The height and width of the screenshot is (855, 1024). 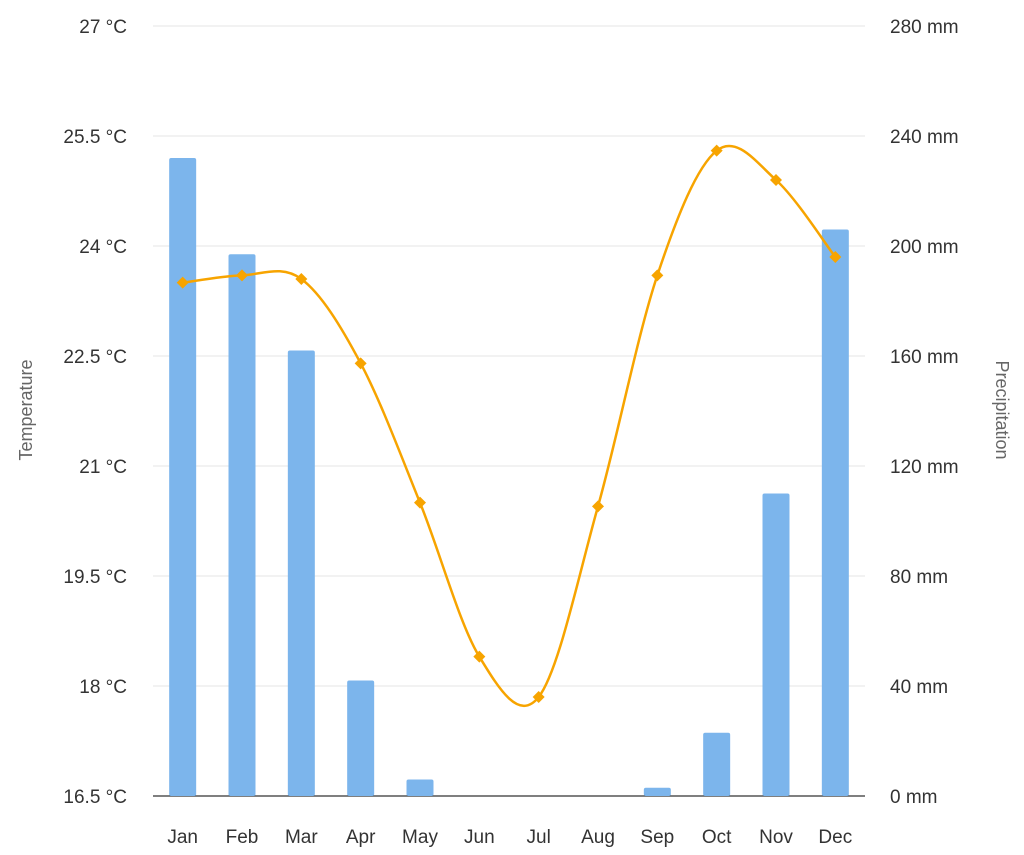 What do you see at coordinates (924, 357) in the screenshot?
I see `right-tick-label: 160 mm` at bounding box center [924, 357].